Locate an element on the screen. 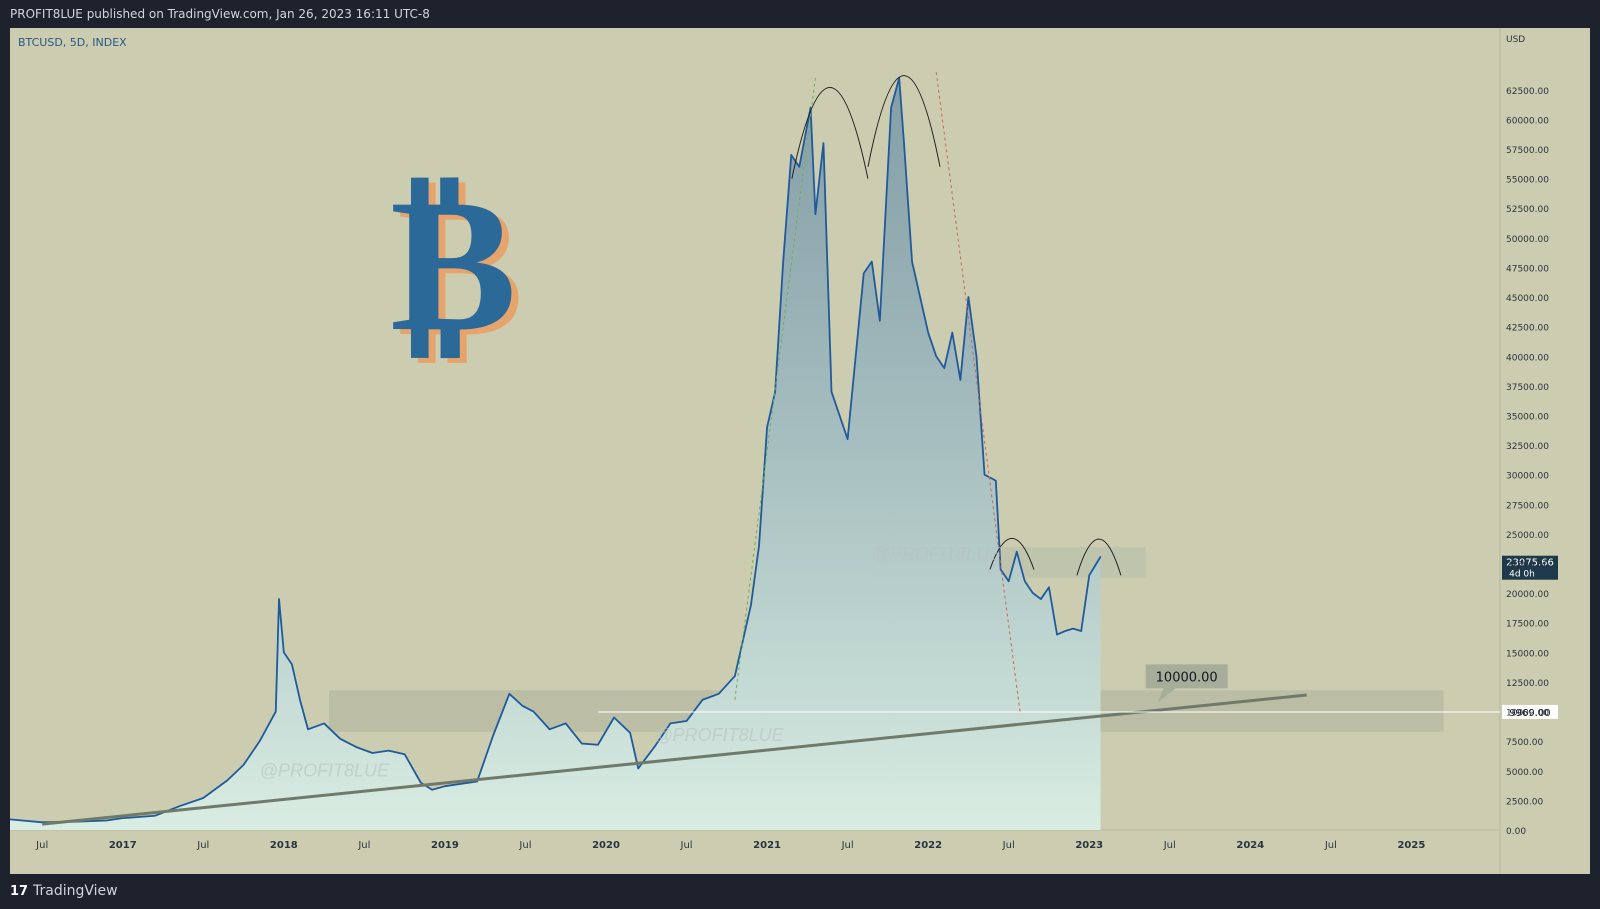  callout-bubble is located at coordinates (1186, 683).